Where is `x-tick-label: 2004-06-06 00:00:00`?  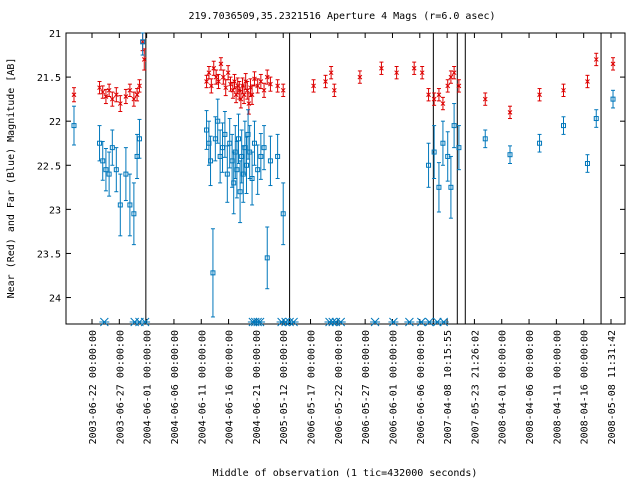
x-tick-label: 2004-06-06 00:00:00 is located at coordinates (175, 387).